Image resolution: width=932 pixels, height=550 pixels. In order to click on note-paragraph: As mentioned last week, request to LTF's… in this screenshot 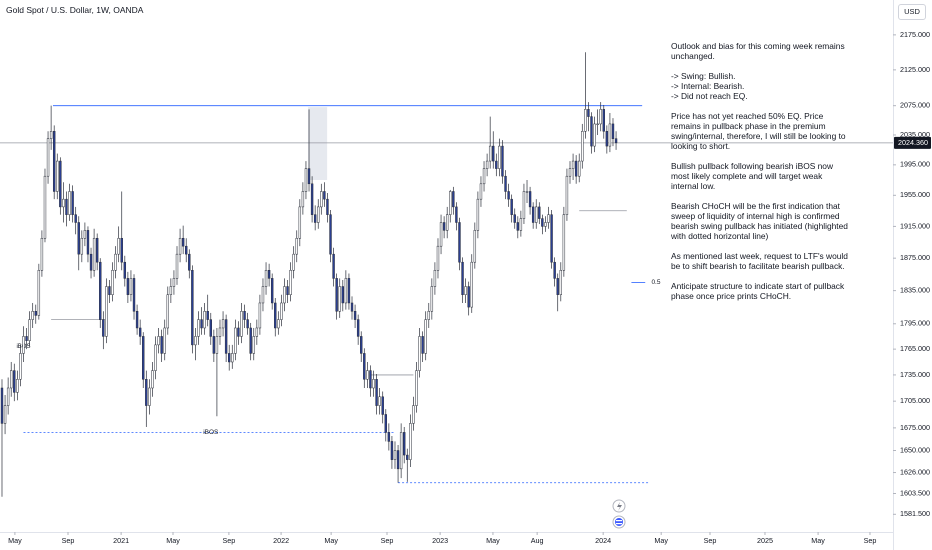, I will do `click(760, 261)`.